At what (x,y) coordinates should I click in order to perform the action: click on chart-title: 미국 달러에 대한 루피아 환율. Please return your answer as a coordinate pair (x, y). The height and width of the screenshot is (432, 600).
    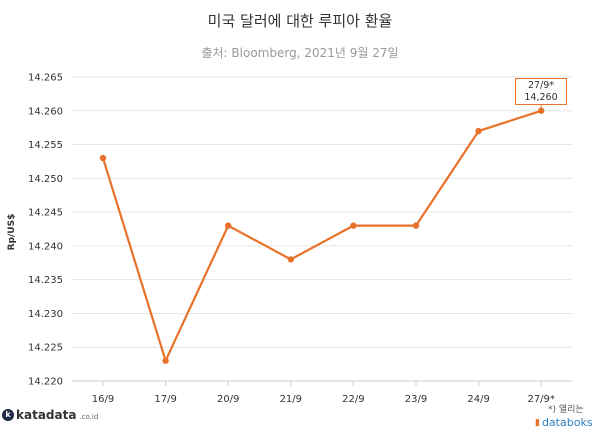
    Looking at the image, I should click on (300, 21).